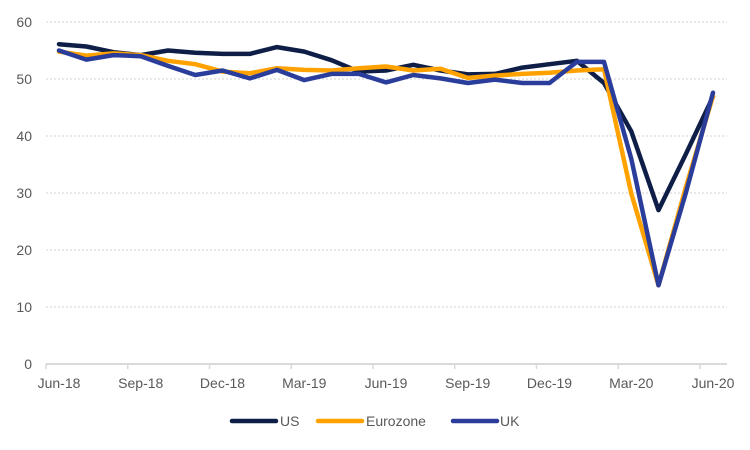 The image size is (750, 450). I want to click on x-tick-label: Jun-19, so click(386, 383).